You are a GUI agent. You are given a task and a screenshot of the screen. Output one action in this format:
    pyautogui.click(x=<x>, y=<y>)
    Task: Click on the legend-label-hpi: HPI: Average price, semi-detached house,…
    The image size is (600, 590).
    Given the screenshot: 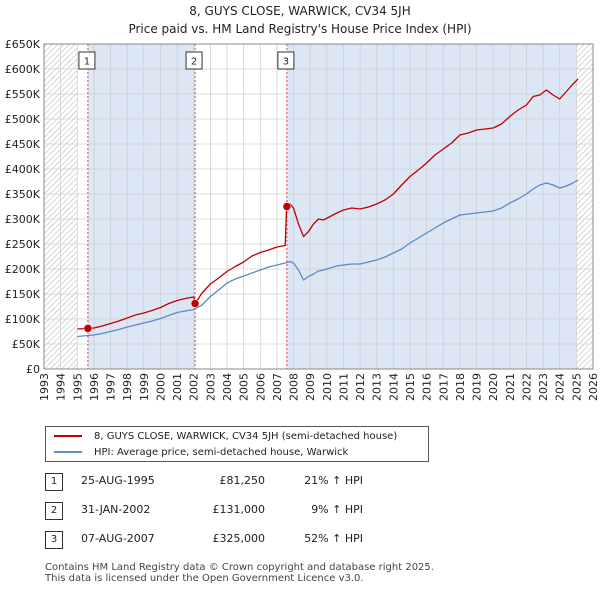 What is the action you would take?
    pyautogui.click(x=221, y=452)
    